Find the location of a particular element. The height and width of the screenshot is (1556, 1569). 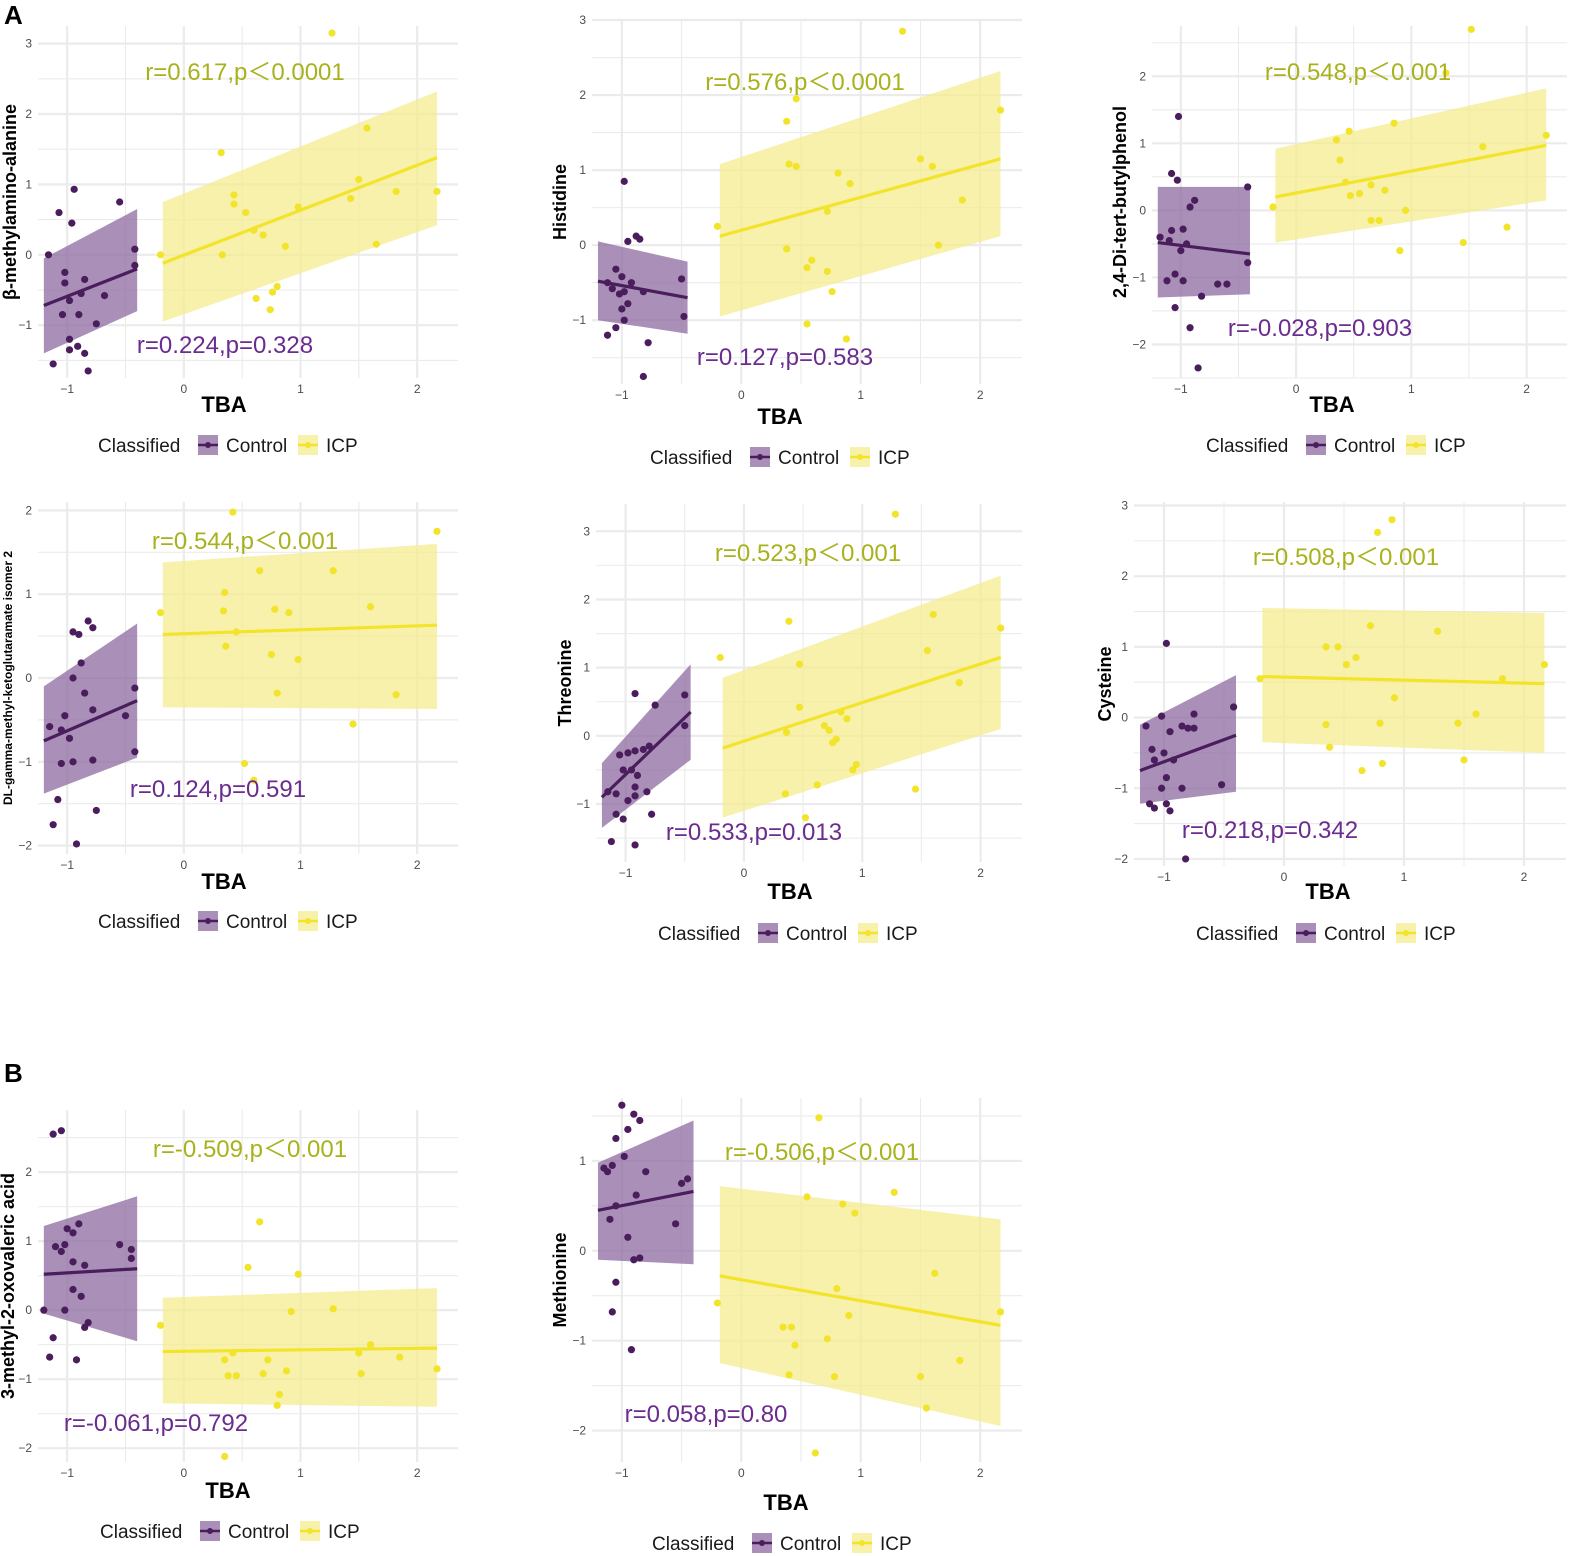

control-correlation-label: r=0.533,p=0.013 is located at coordinates (754, 832).